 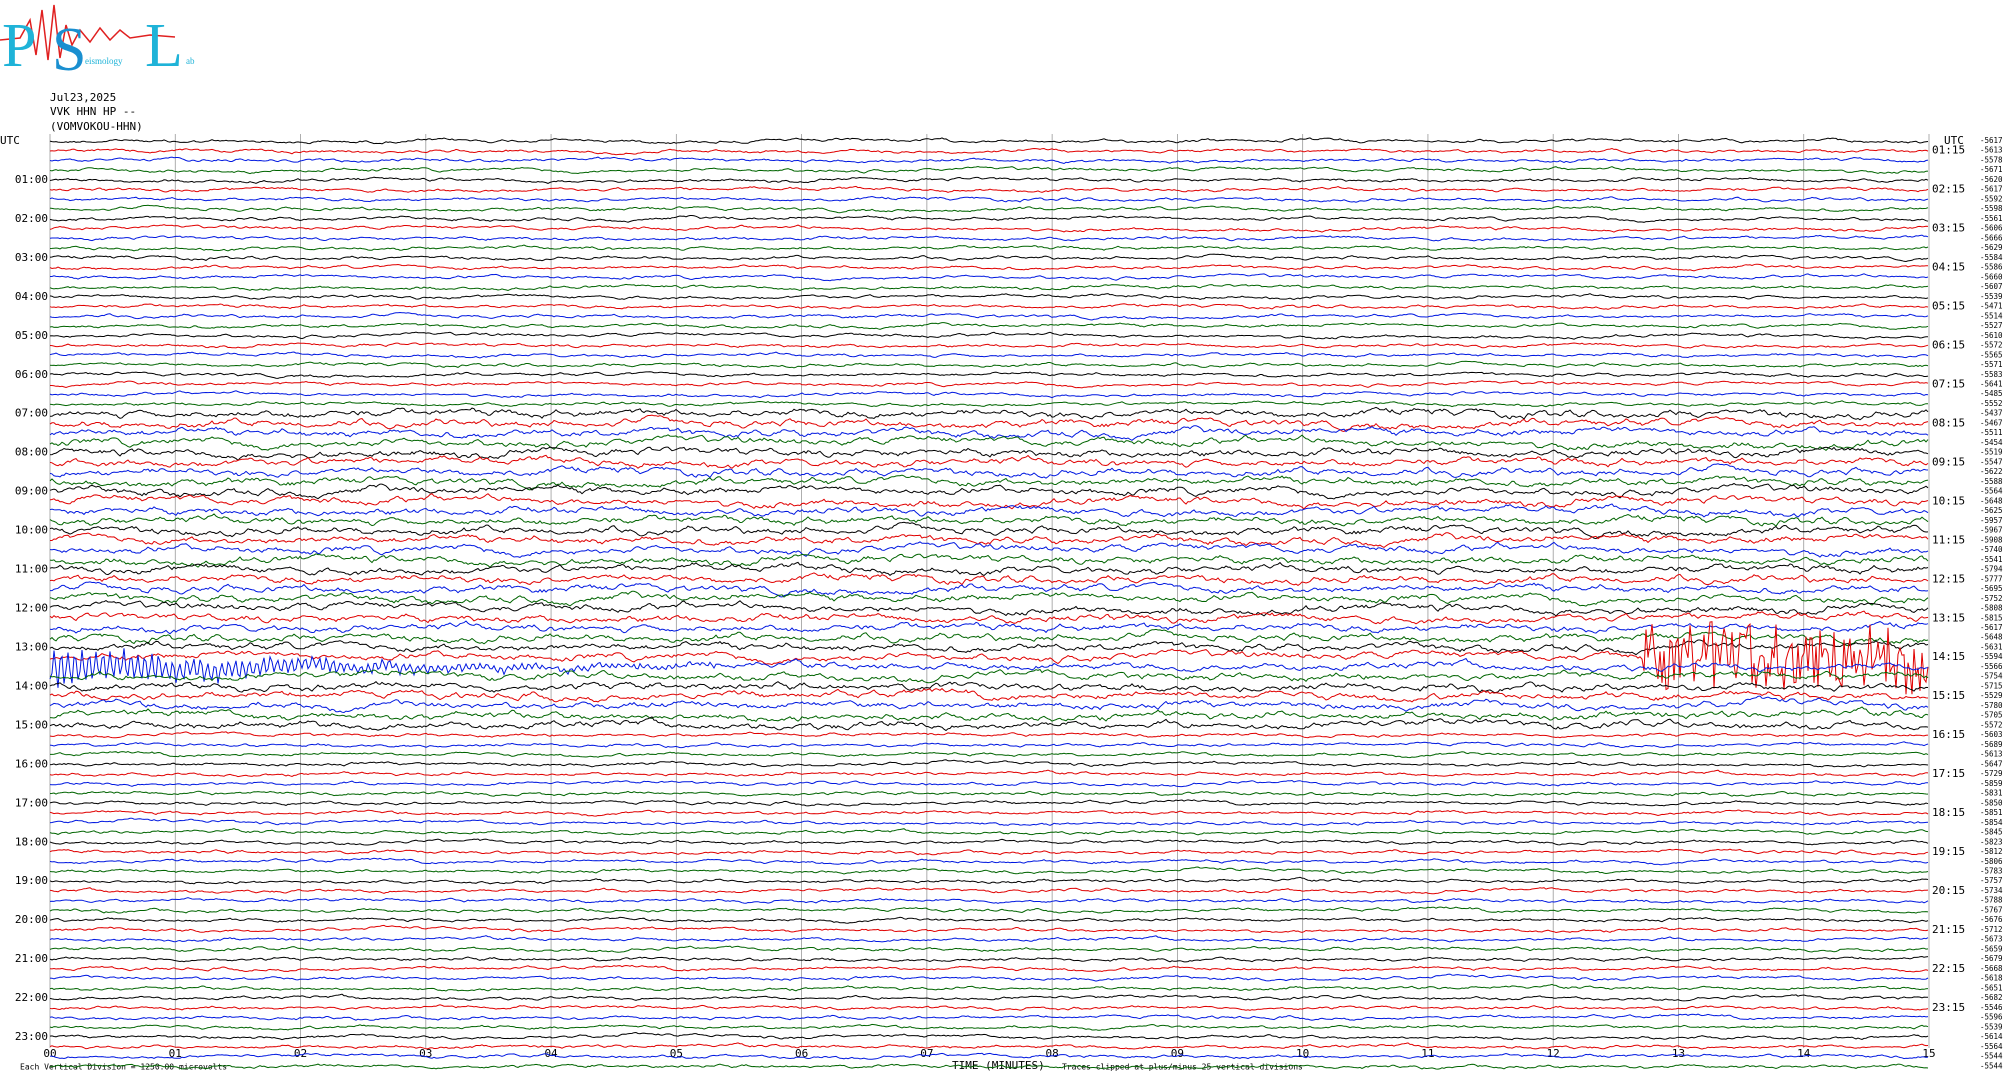 What do you see at coordinates (998, 1065) in the screenshot?
I see `axis-title: TIME (MINUTES)` at bounding box center [998, 1065].